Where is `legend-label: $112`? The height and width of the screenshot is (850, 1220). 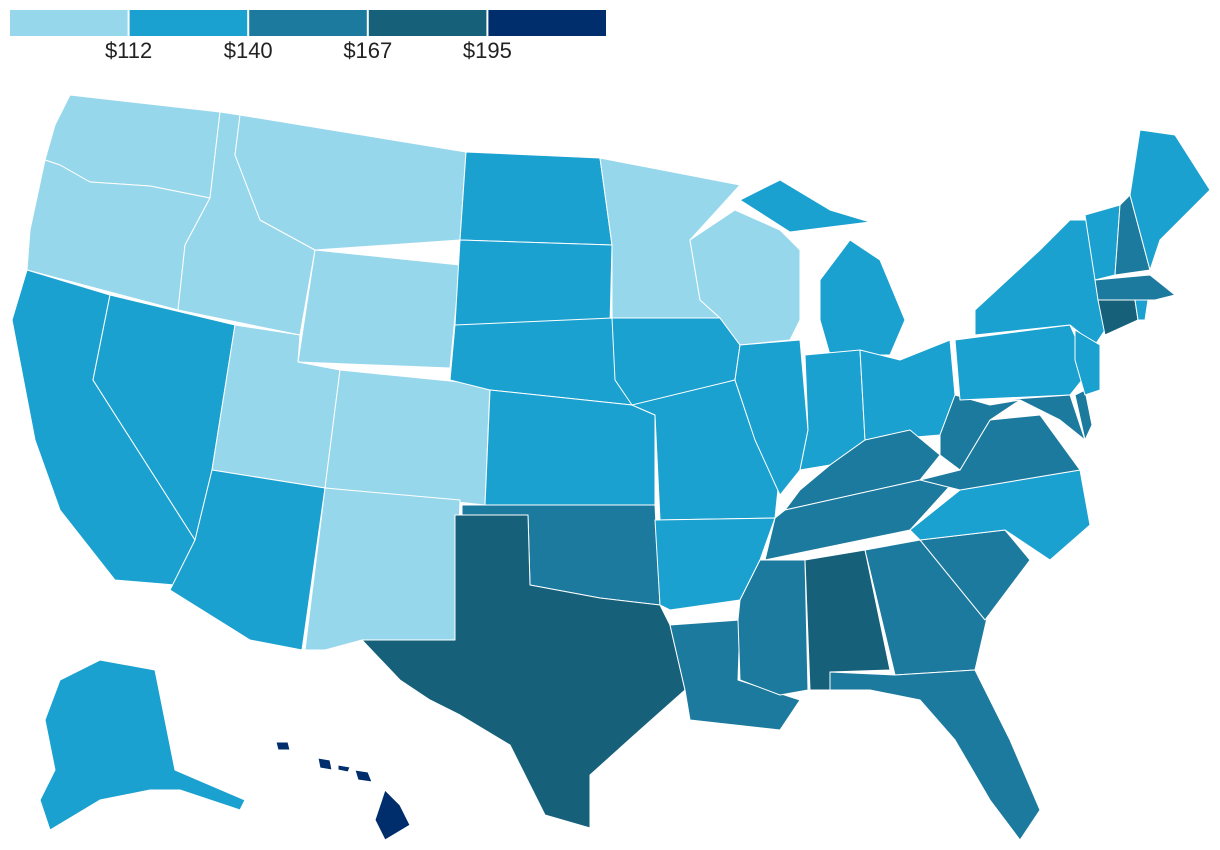 legend-label: $112 is located at coordinates (128, 50).